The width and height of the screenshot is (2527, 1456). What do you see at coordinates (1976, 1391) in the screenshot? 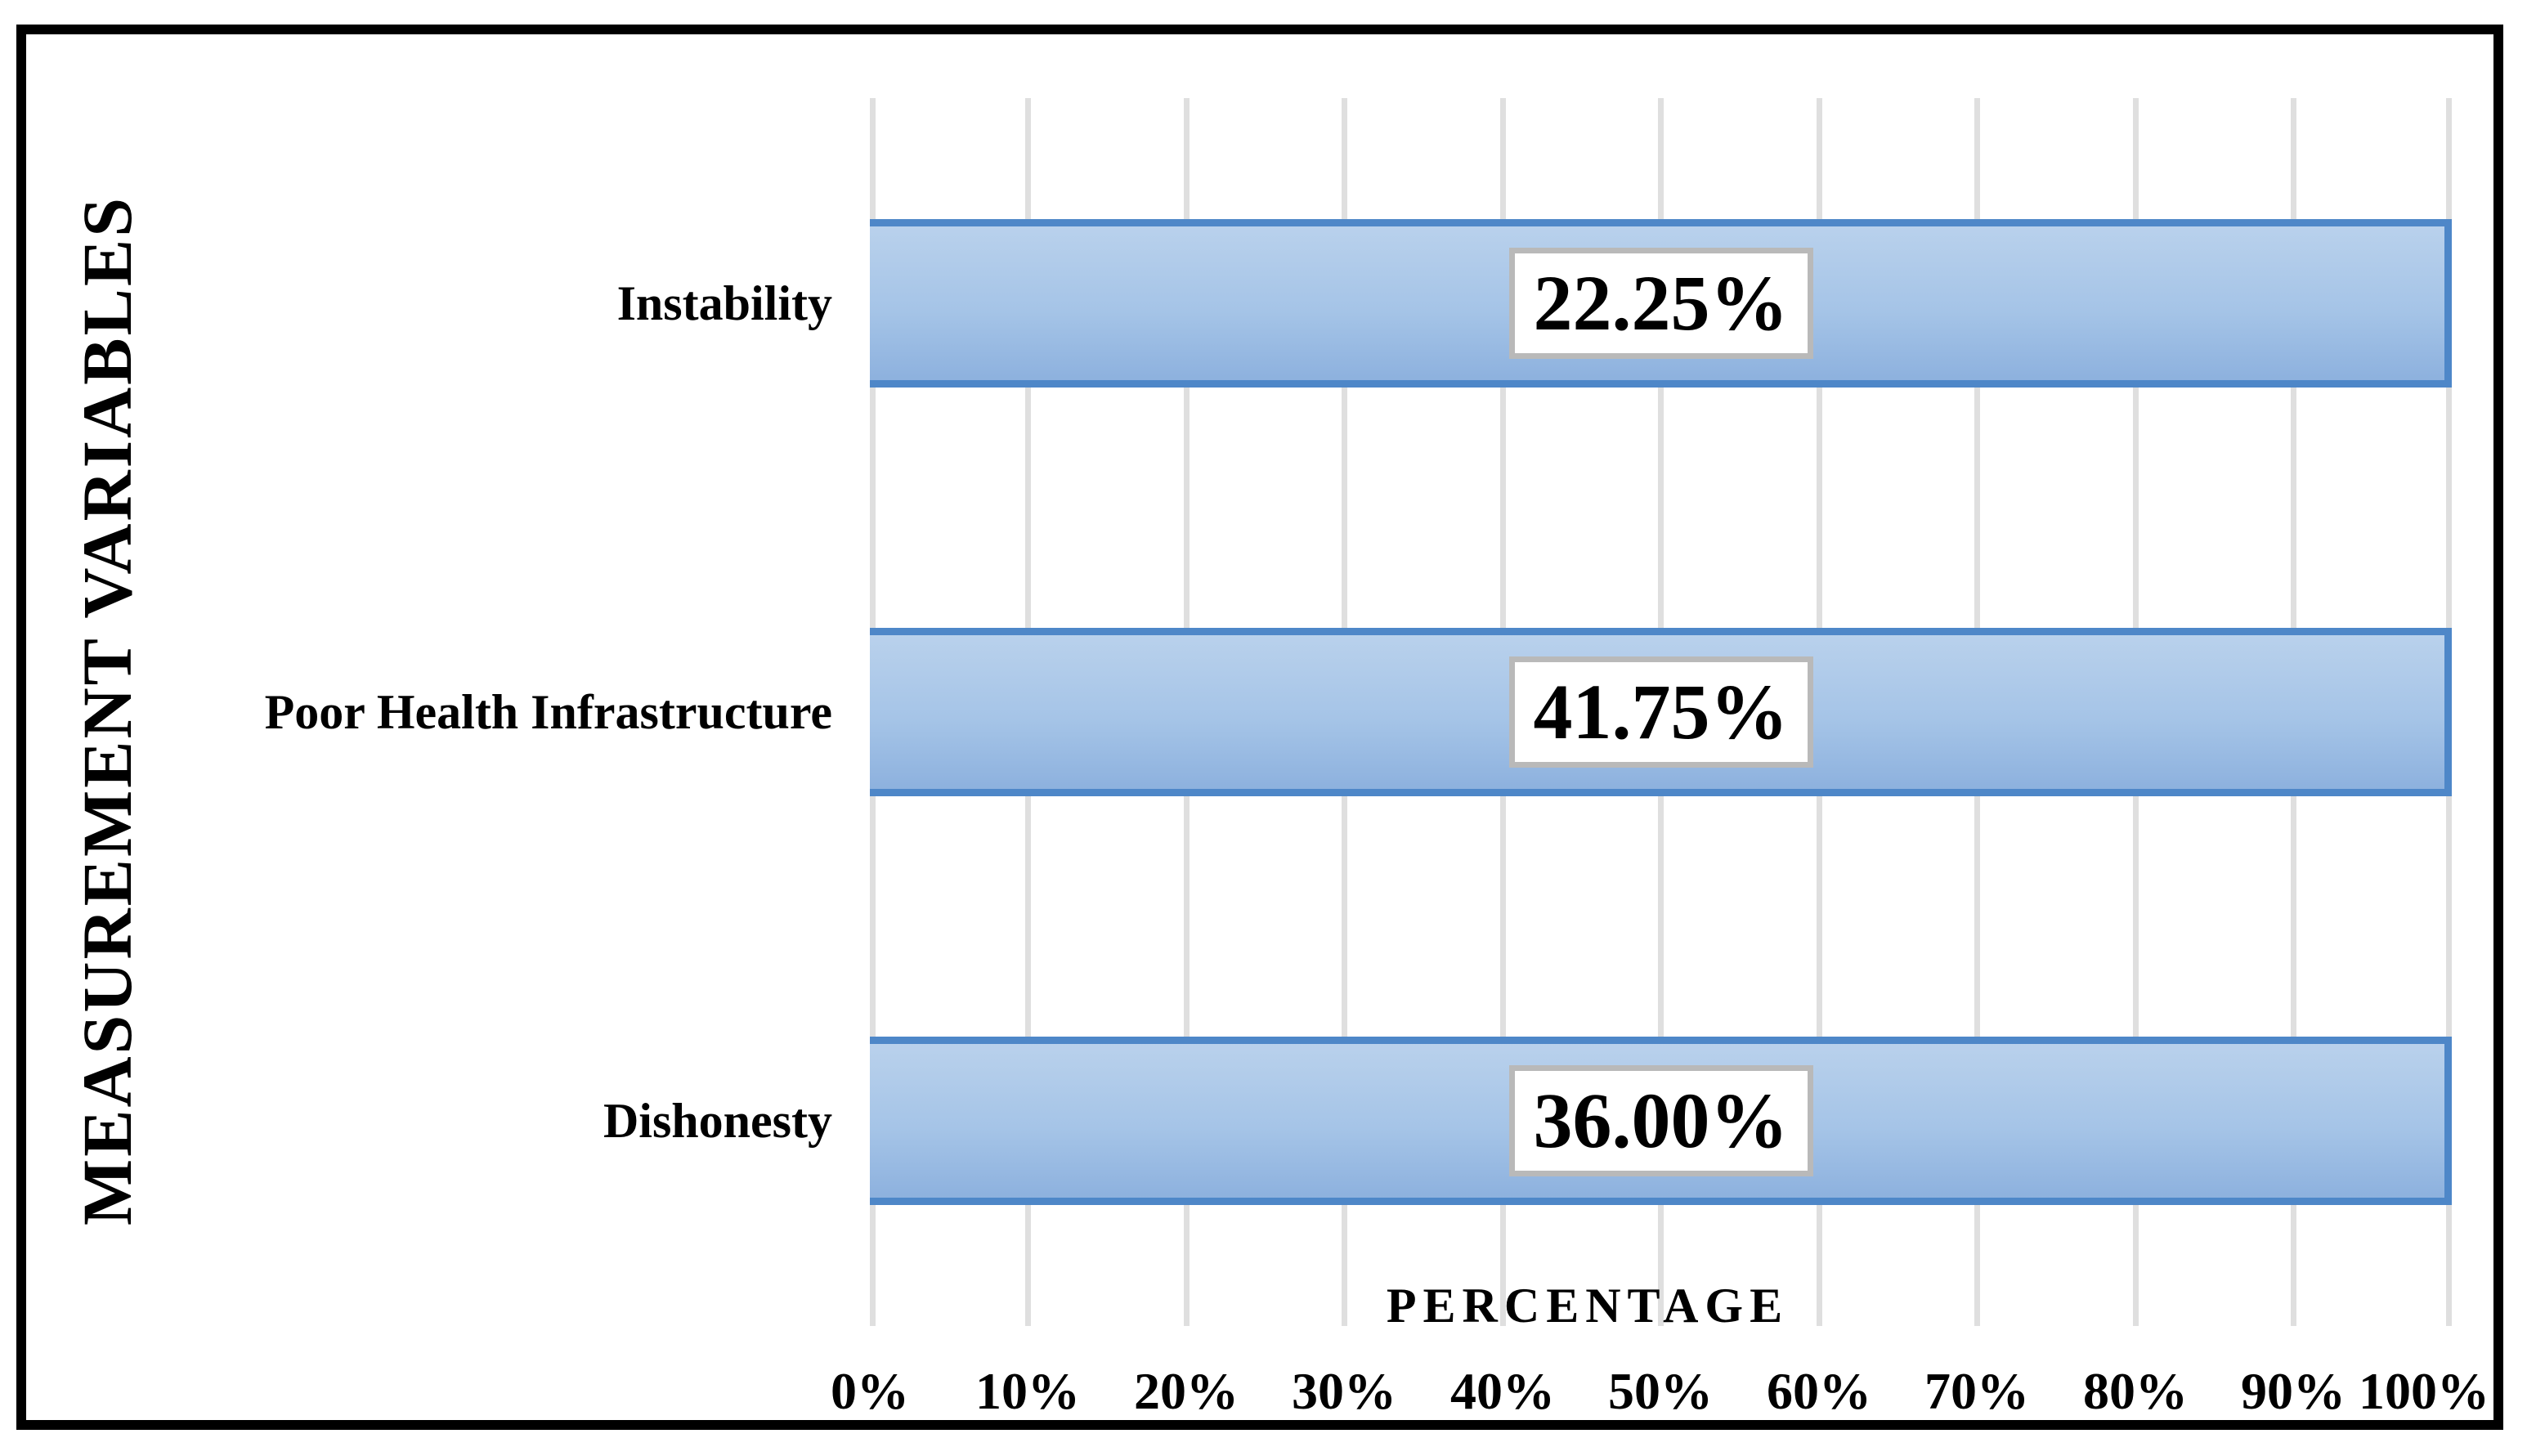
I see `x-tick-70pct: 70%` at bounding box center [1976, 1391].